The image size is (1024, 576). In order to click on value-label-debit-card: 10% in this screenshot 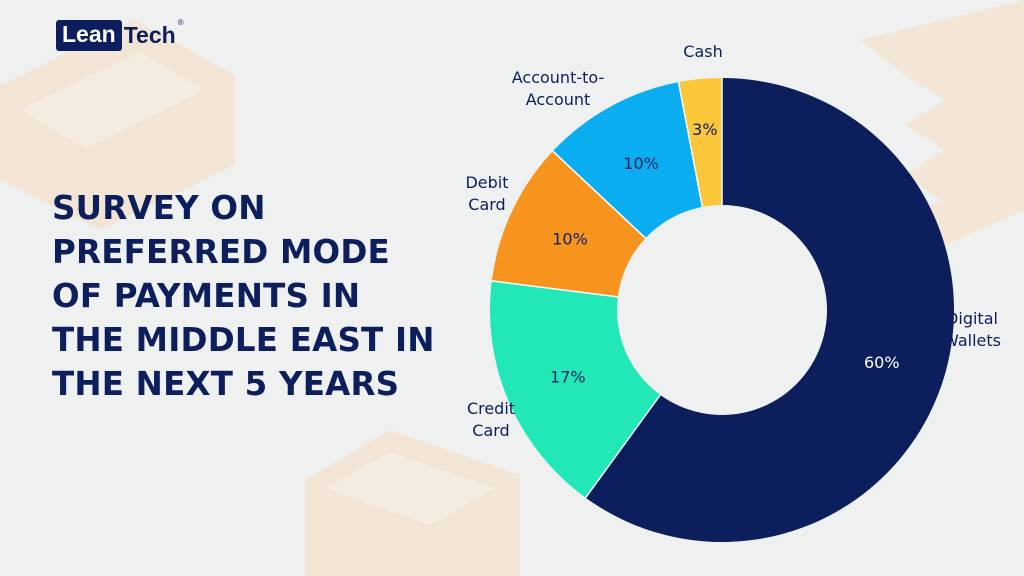, I will do `click(570, 238)`.